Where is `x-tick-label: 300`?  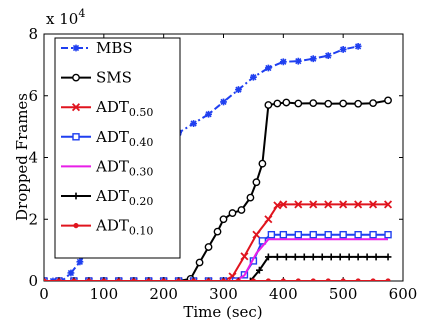 x-tick-label: 300 is located at coordinates (223, 294).